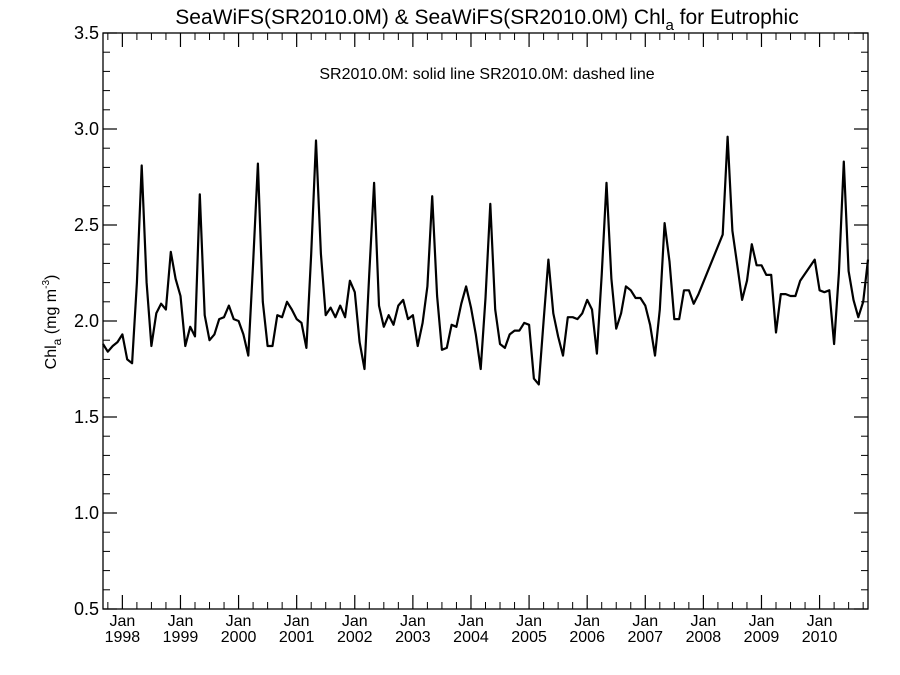 This screenshot has width=900, height=675. What do you see at coordinates (645, 637) in the screenshot?
I see `x-tick-year-label: 2007` at bounding box center [645, 637].